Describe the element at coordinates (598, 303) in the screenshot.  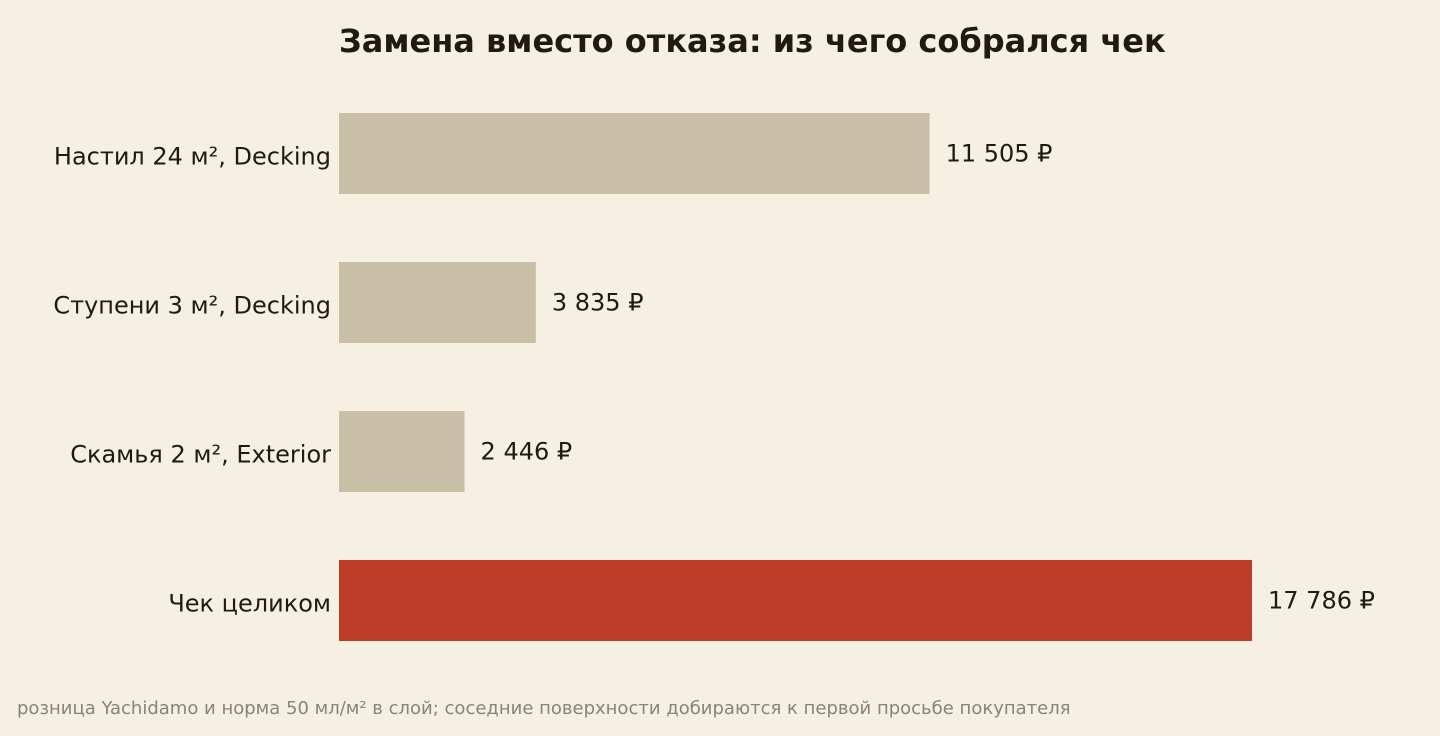
I see `value-label: 3 835 ₽` at that location.